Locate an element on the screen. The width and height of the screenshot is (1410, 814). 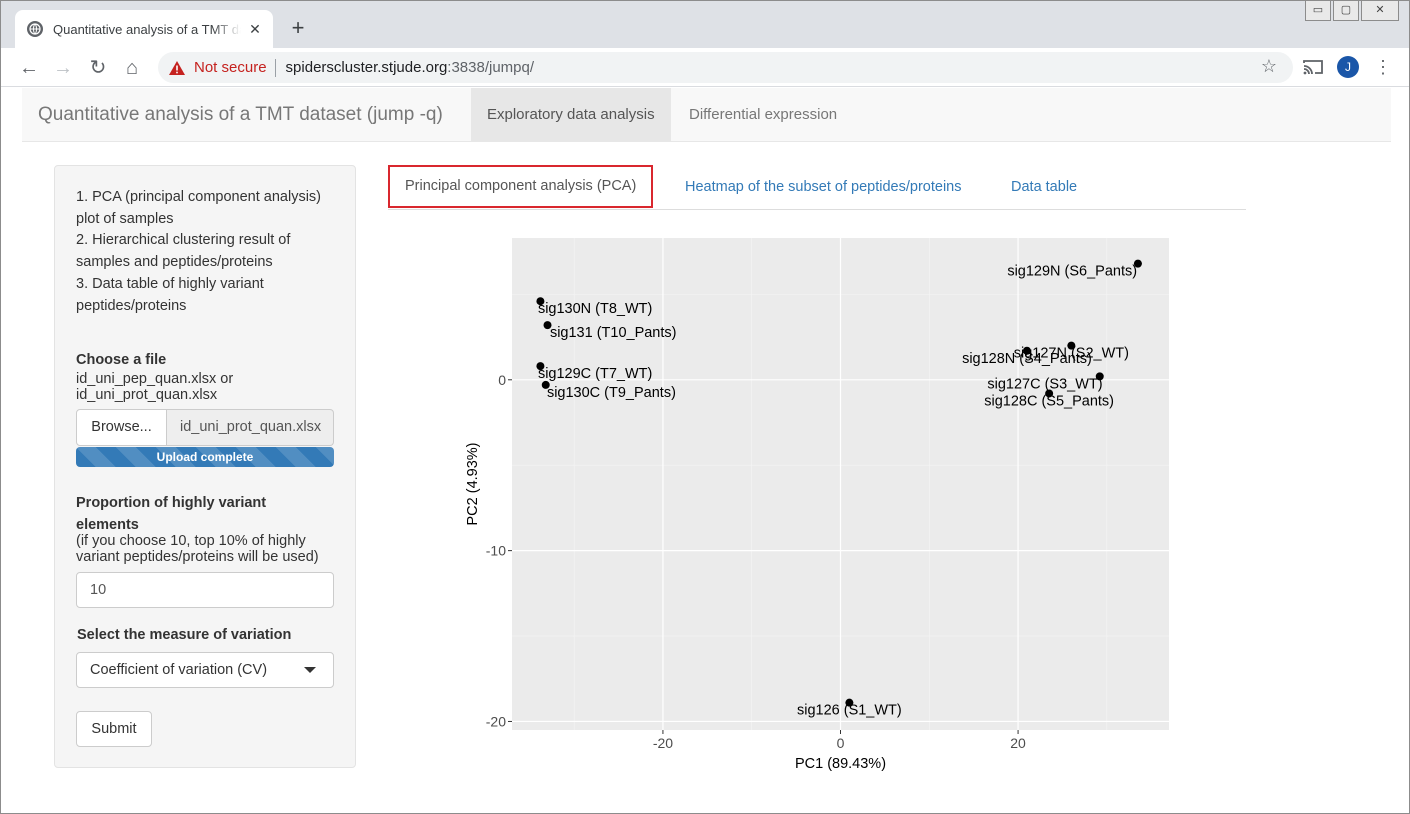
url-separator is located at coordinates (275, 67).